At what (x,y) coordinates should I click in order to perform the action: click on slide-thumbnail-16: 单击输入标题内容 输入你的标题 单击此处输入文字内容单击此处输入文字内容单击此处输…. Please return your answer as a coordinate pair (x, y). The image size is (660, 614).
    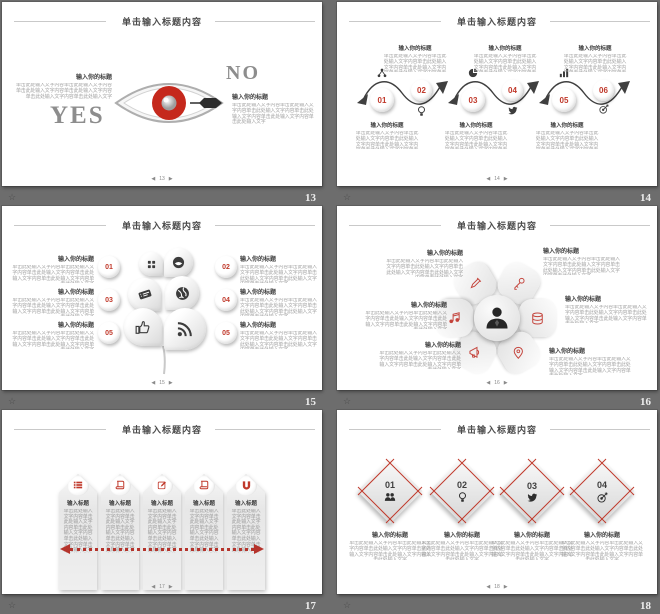
    Looking at the image, I should click on (497, 298).